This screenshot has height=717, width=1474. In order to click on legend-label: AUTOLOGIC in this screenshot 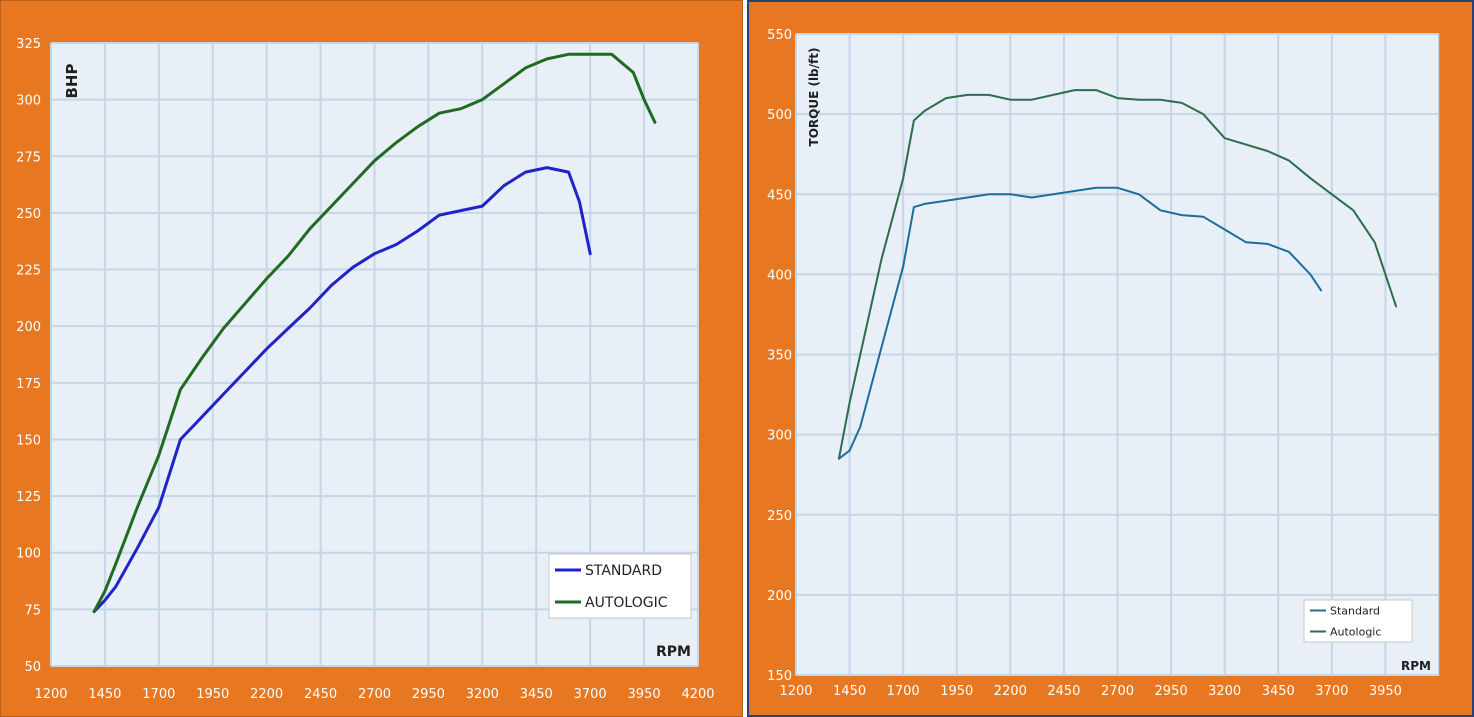, I will do `click(626, 603)`.